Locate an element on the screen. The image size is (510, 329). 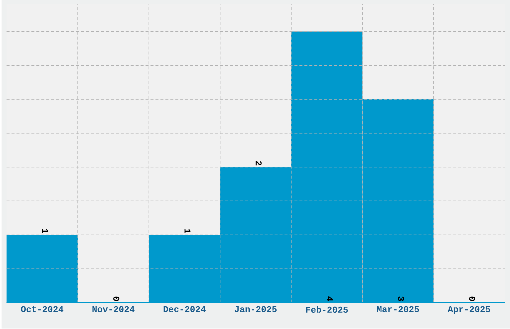
data-label: 3 is located at coordinates (401, 299).